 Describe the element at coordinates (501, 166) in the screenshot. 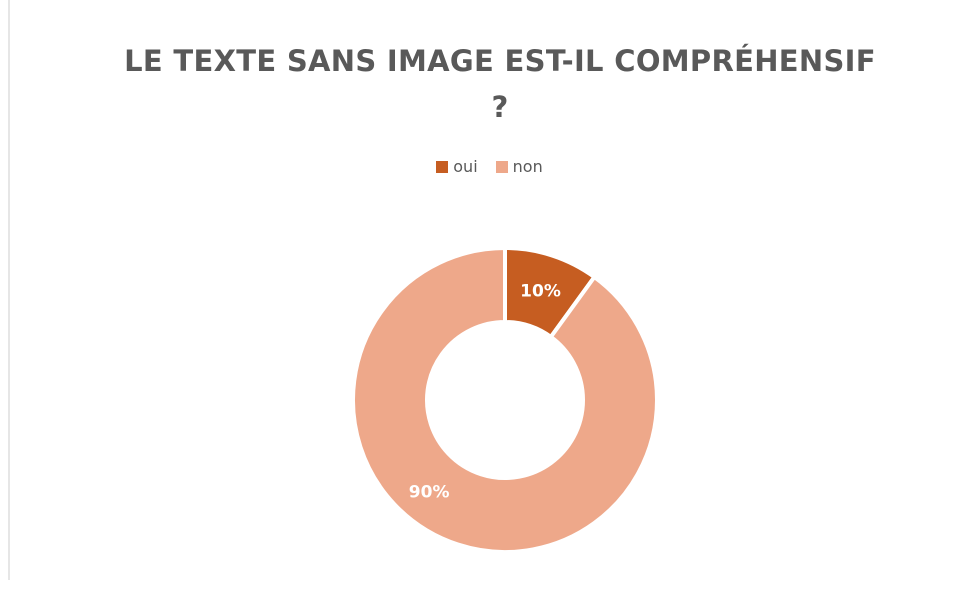

I see `legend-swatch-non` at that location.